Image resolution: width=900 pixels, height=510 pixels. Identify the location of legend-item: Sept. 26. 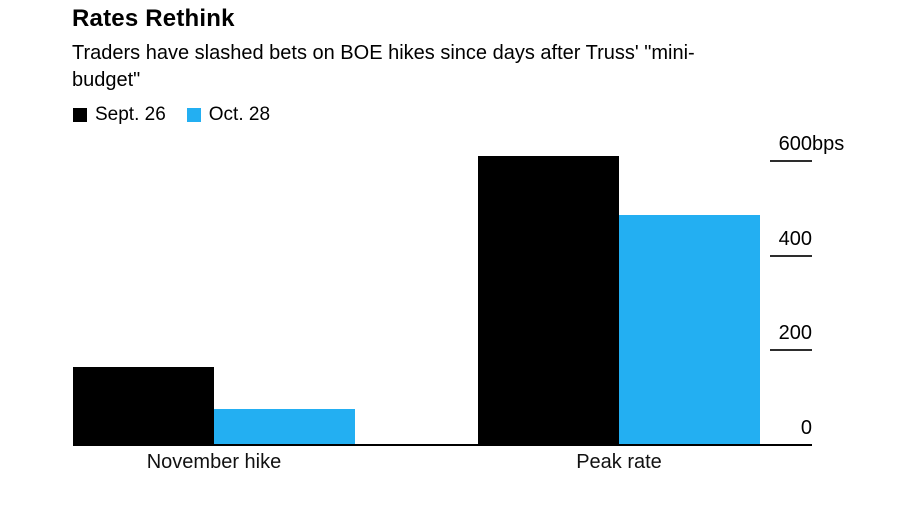
(119, 115).